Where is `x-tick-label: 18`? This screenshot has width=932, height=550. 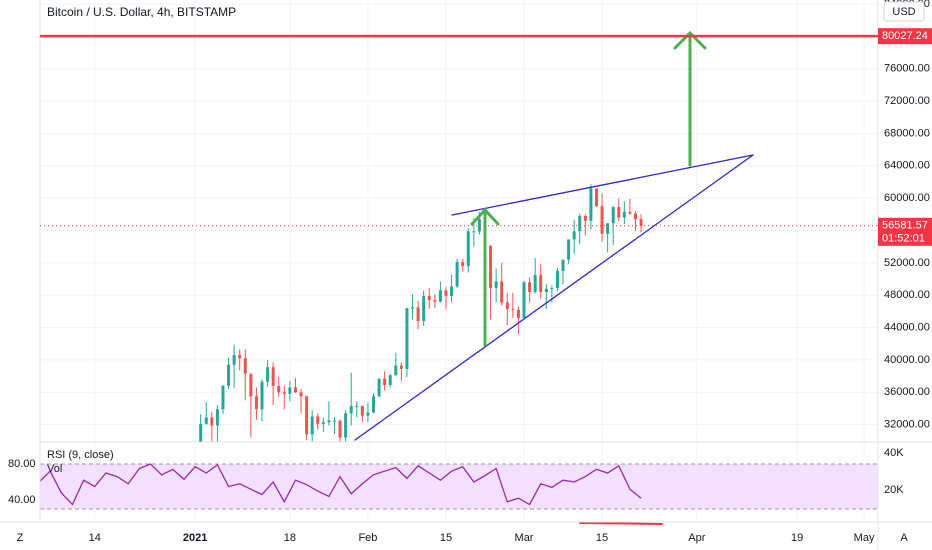 x-tick-label: 18 is located at coordinates (290, 538).